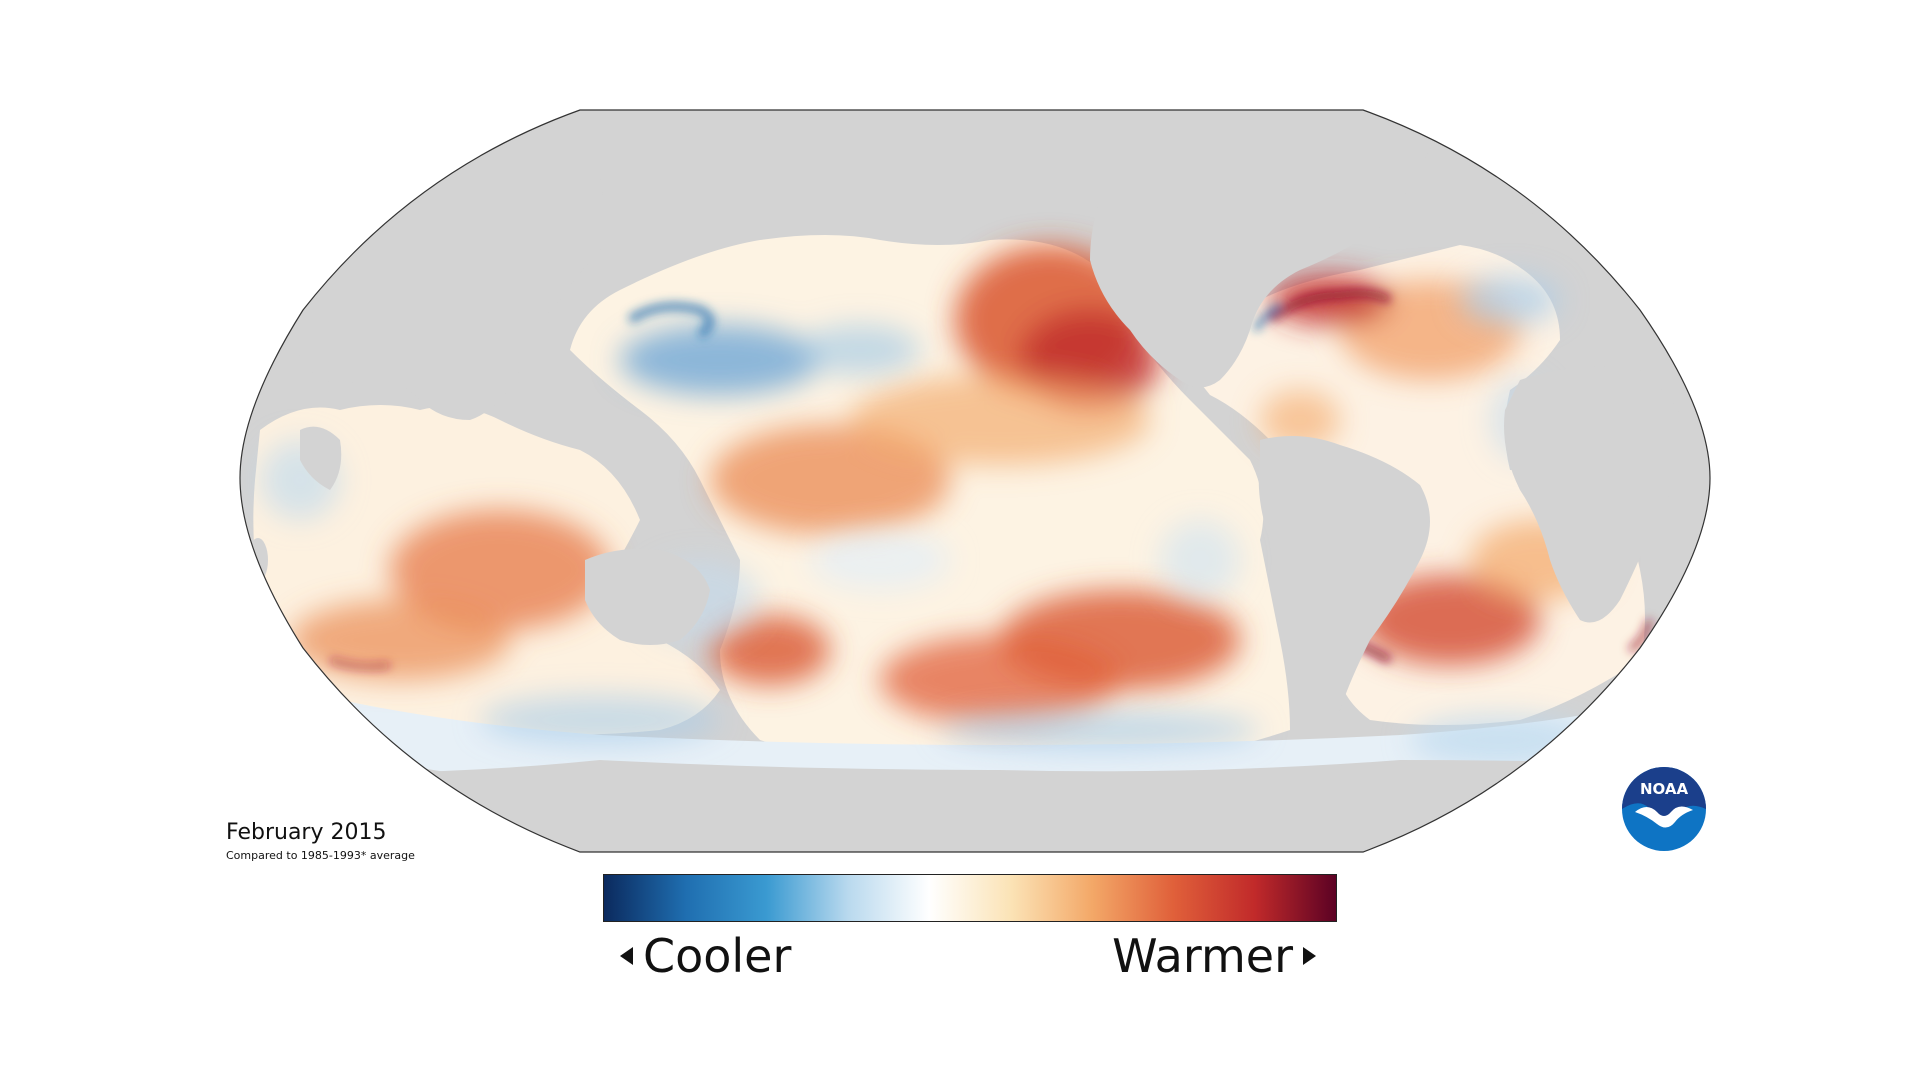 This screenshot has height=1080, width=1920. What do you see at coordinates (1597, 494) in the screenshot?
I see `africa` at bounding box center [1597, 494].